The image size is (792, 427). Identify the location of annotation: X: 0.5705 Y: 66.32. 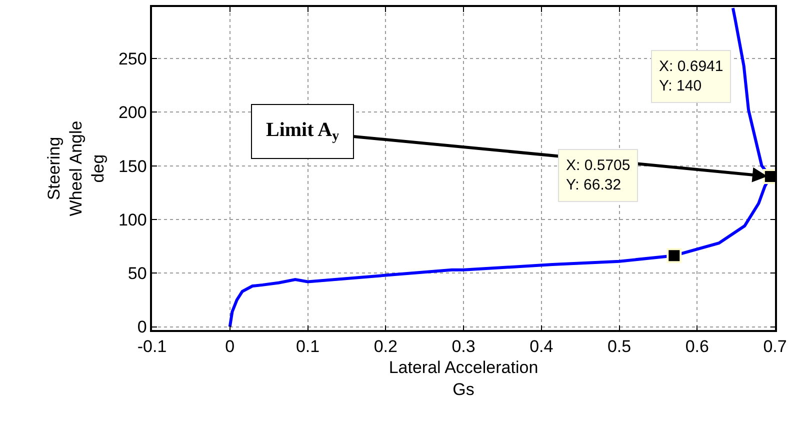
(598, 175).